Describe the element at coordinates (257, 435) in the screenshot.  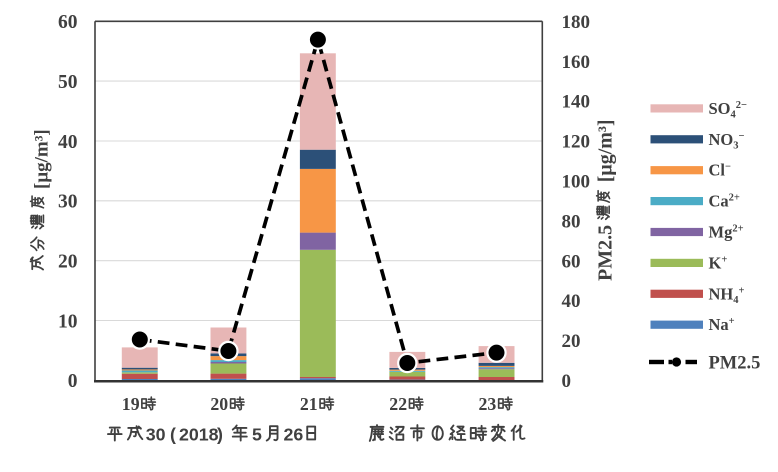
I see `svg-text: 5` at that location.